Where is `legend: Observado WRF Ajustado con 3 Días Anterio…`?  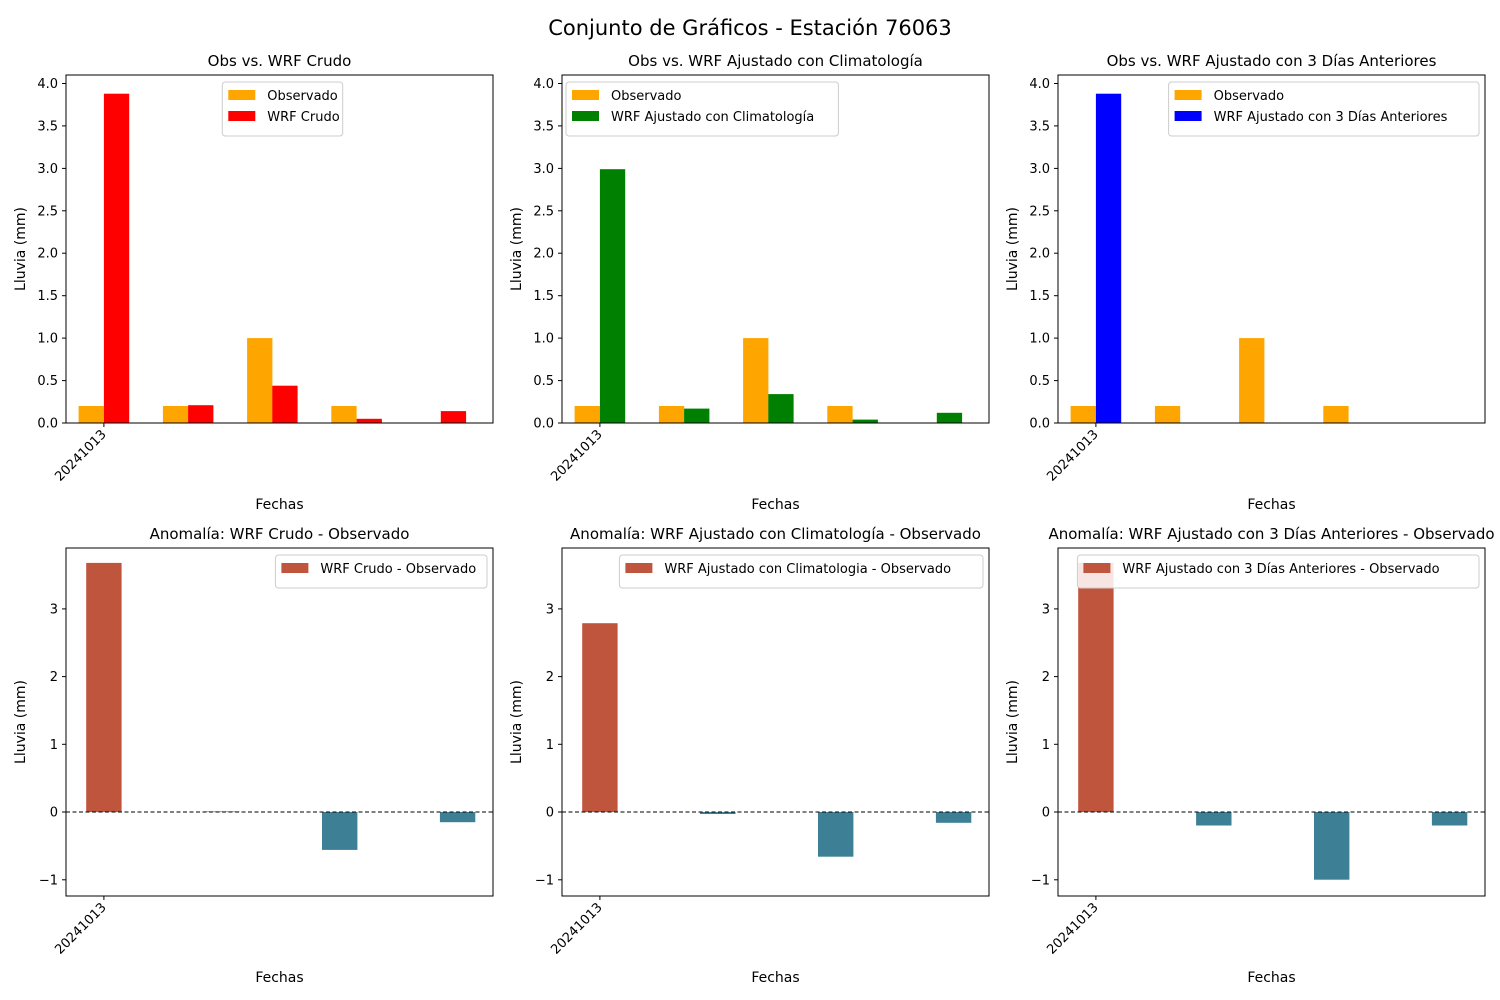
legend: Observado WRF Ajustado con 3 Días Anterio… is located at coordinates (1324, 109).